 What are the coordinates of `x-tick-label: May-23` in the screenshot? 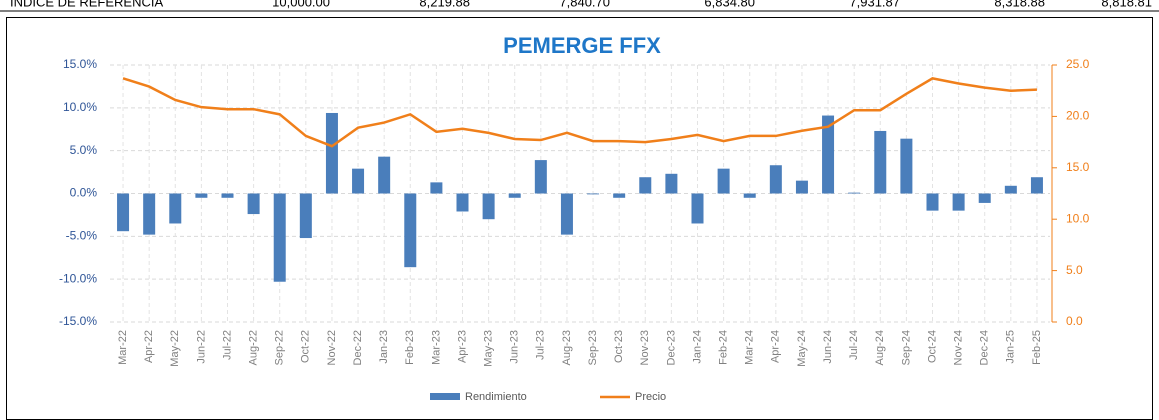 It's located at (489, 348).